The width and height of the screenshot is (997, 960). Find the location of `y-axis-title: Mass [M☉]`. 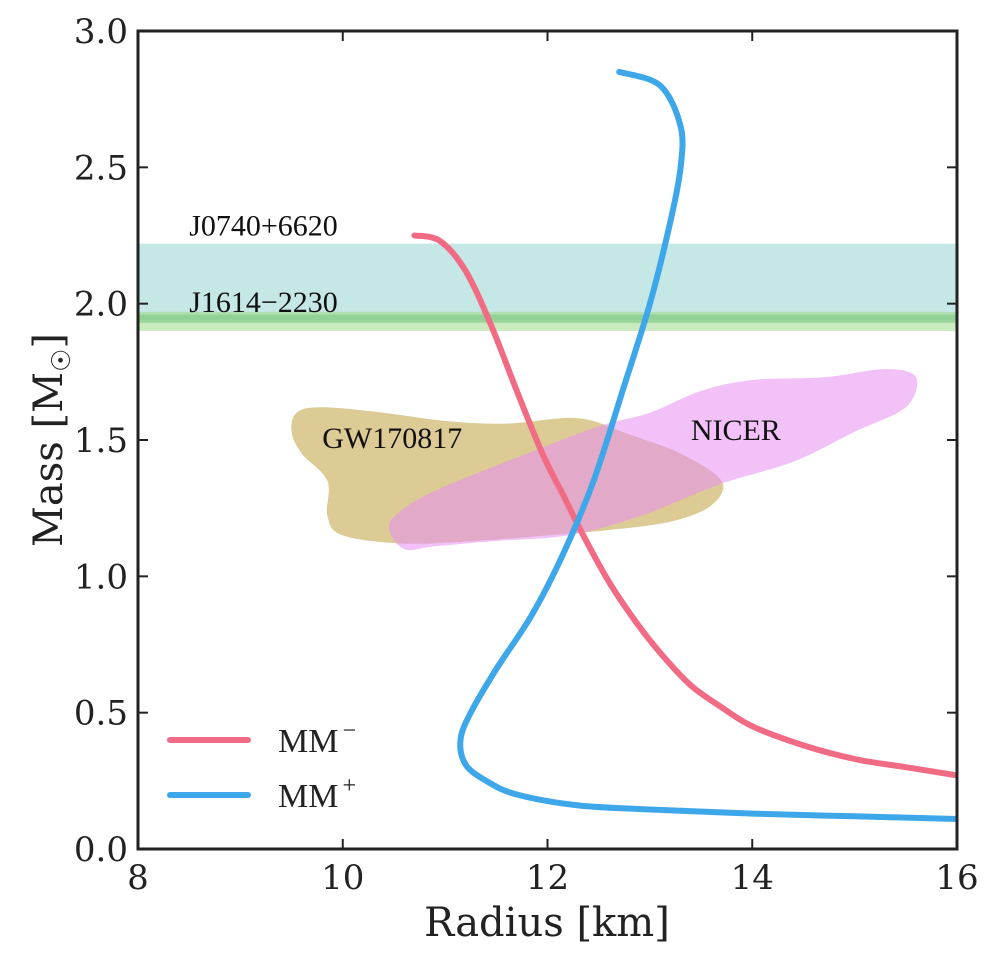

y-axis-title: Mass [M☉] is located at coordinates (51, 440).